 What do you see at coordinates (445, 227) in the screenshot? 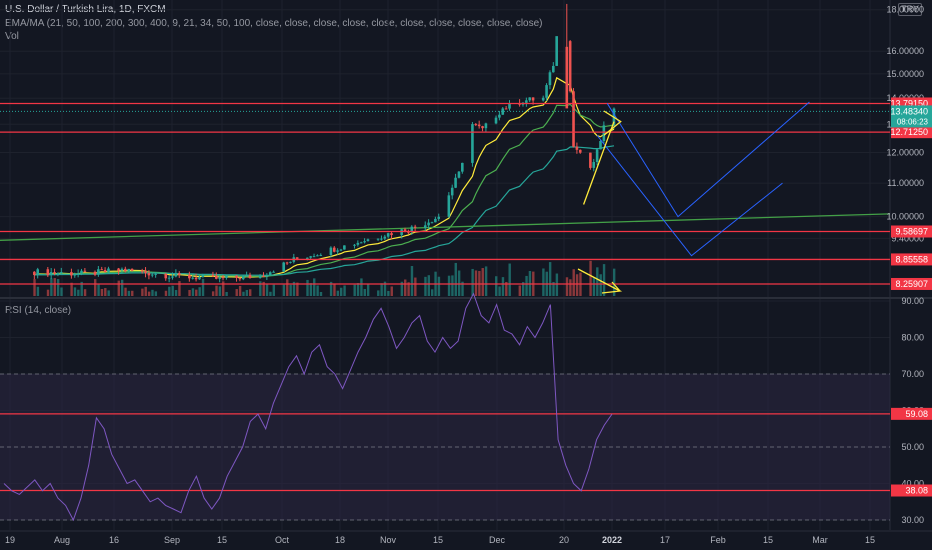
I see `ema-400-line` at bounding box center [445, 227].